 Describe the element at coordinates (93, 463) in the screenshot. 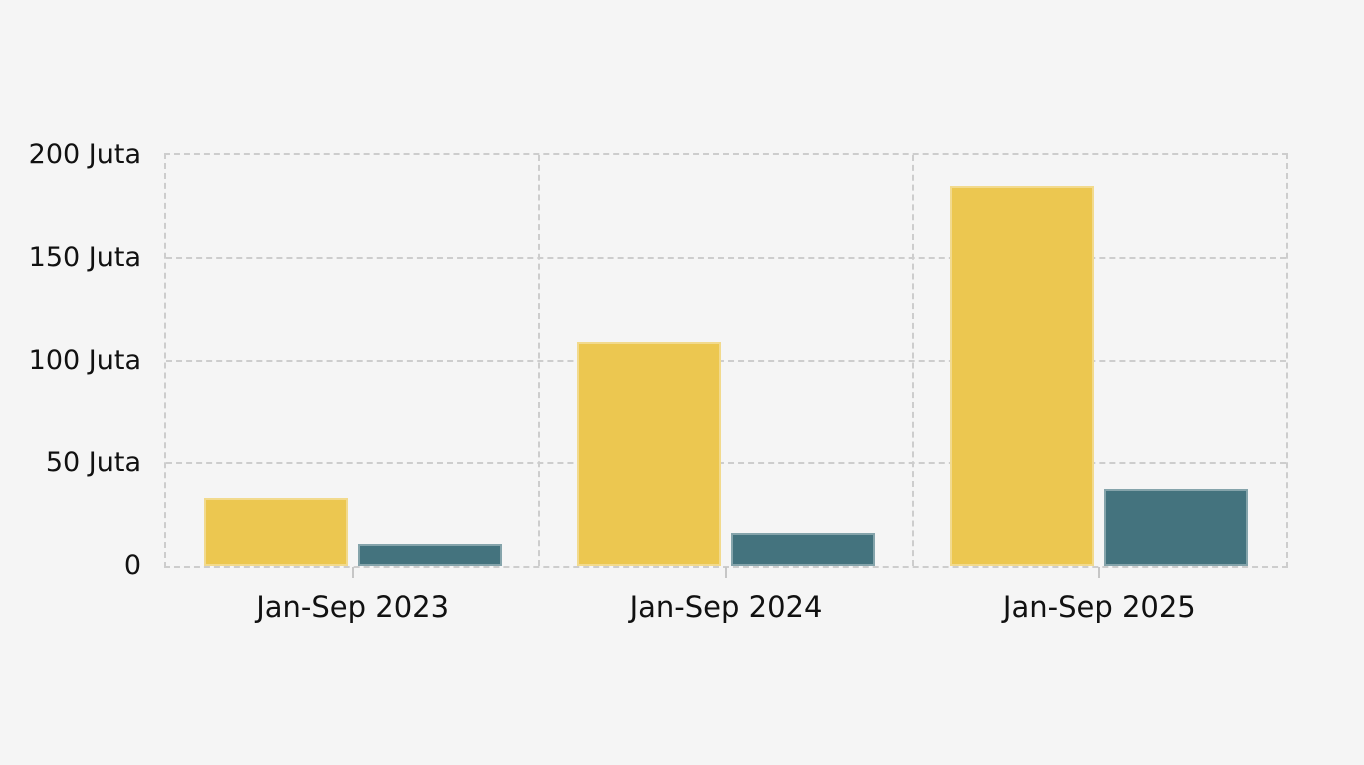

I see `y-tick-label: 50 Juta` at that location.